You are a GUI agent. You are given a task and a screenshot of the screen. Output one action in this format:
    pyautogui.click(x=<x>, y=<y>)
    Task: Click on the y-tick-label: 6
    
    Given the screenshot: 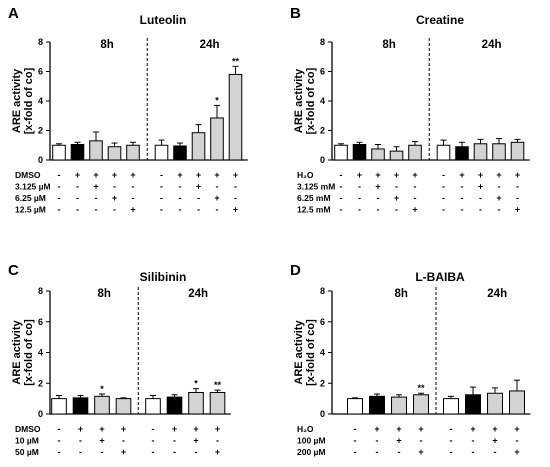 What is the action you would take?
    pyautogui.click(x=40, y=322)
    